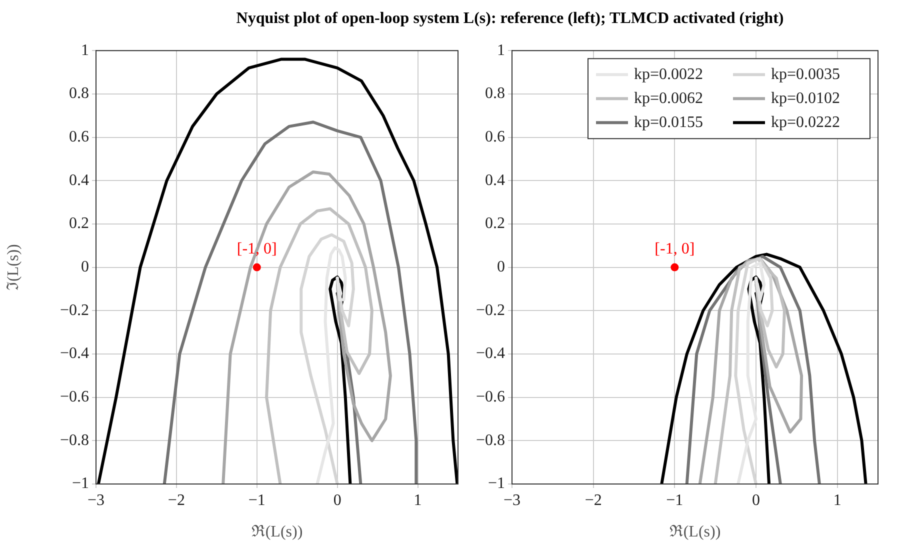 This screenshot has height=546, width=906. I want to click on legend-label: kp=0.0222, so click(805, 122).